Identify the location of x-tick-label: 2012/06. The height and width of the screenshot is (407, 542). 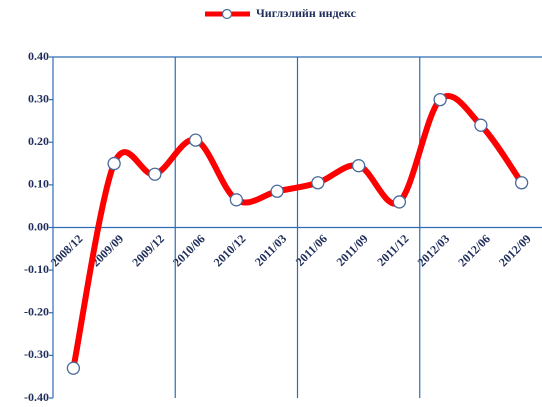
(474, 251).